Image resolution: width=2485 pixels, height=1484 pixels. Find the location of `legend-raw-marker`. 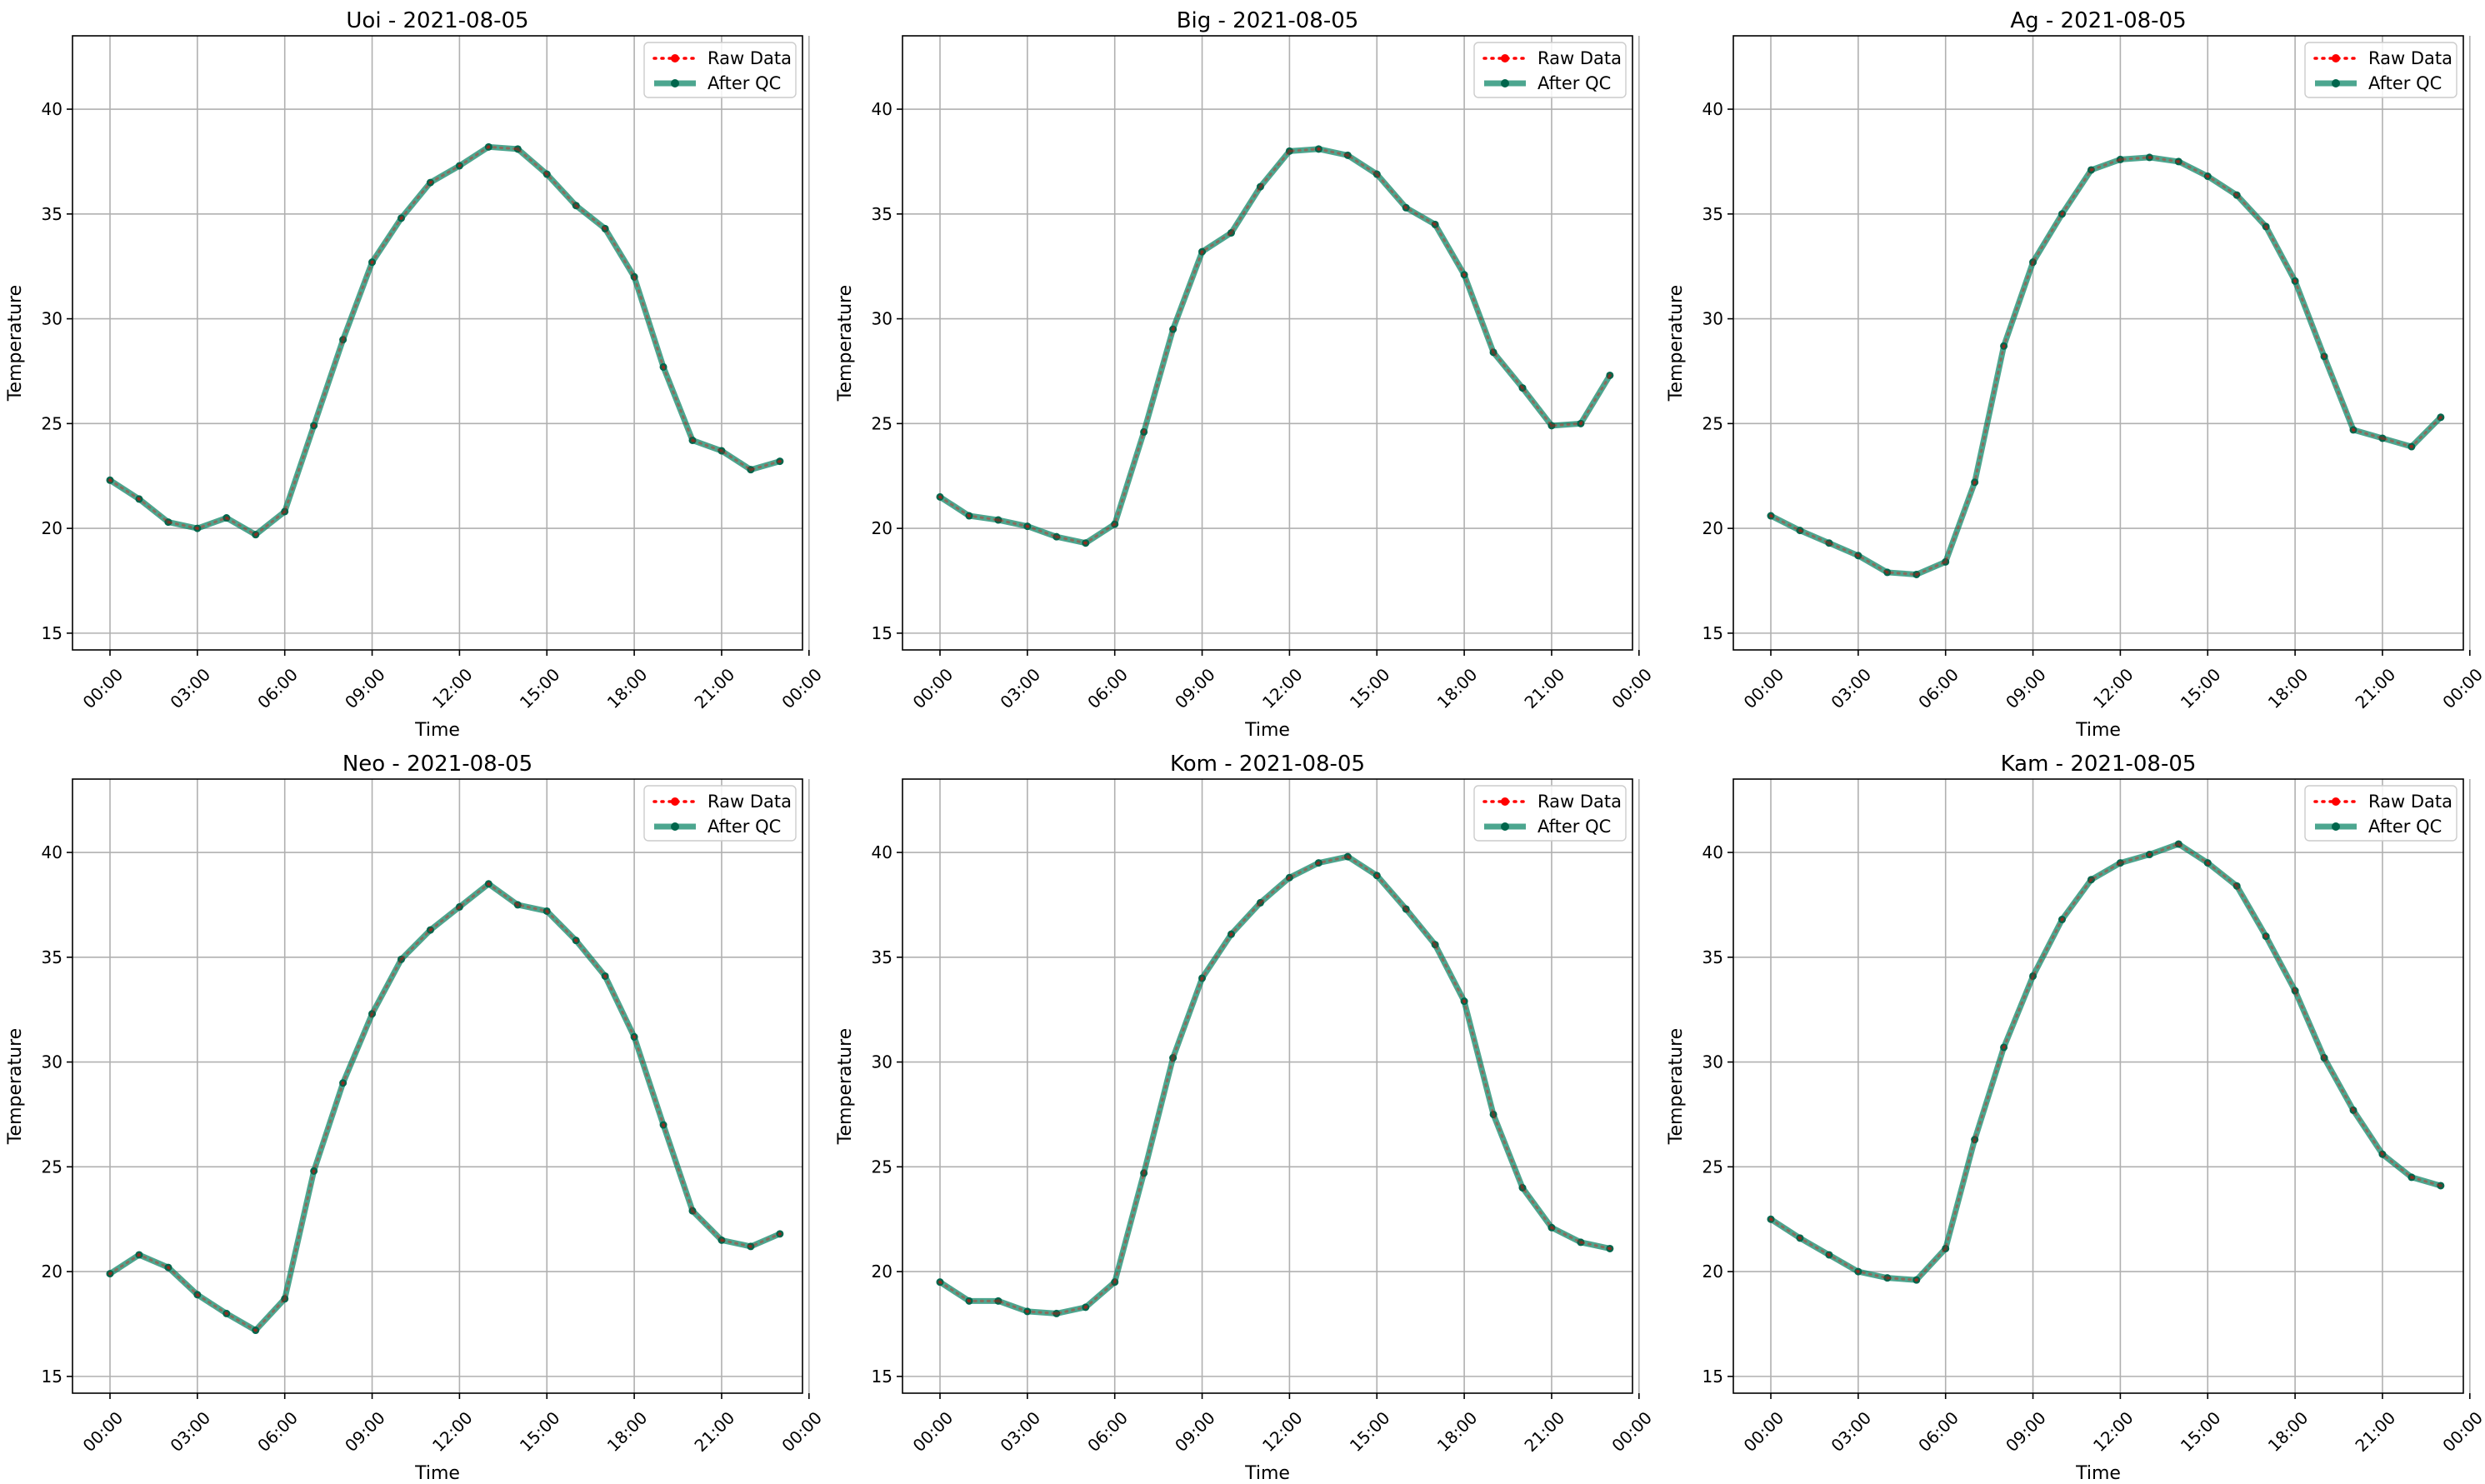

legend-raw-marker is located at coordinates (1505, 801).